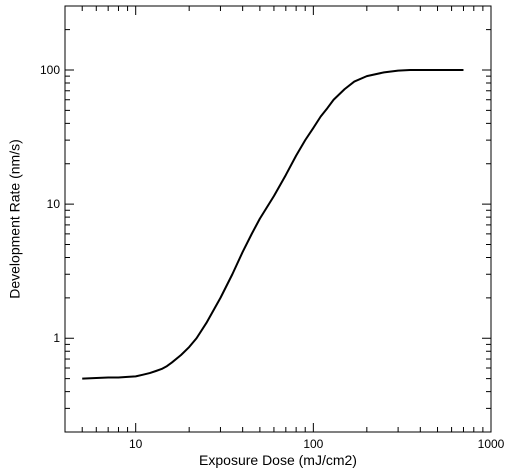 This screenshot has height=470, width=509. Describe the element at coordinates (50, 70) in the screenshot. I see `y-tick-label: 100` at that location.